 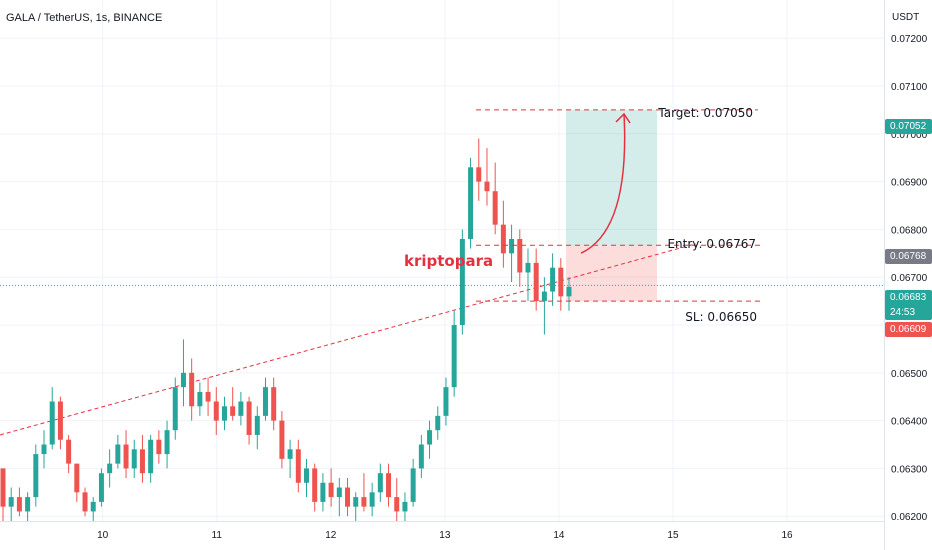 I want to click on brand-watermark-text: kriptopara, so click(x=448, y=261).